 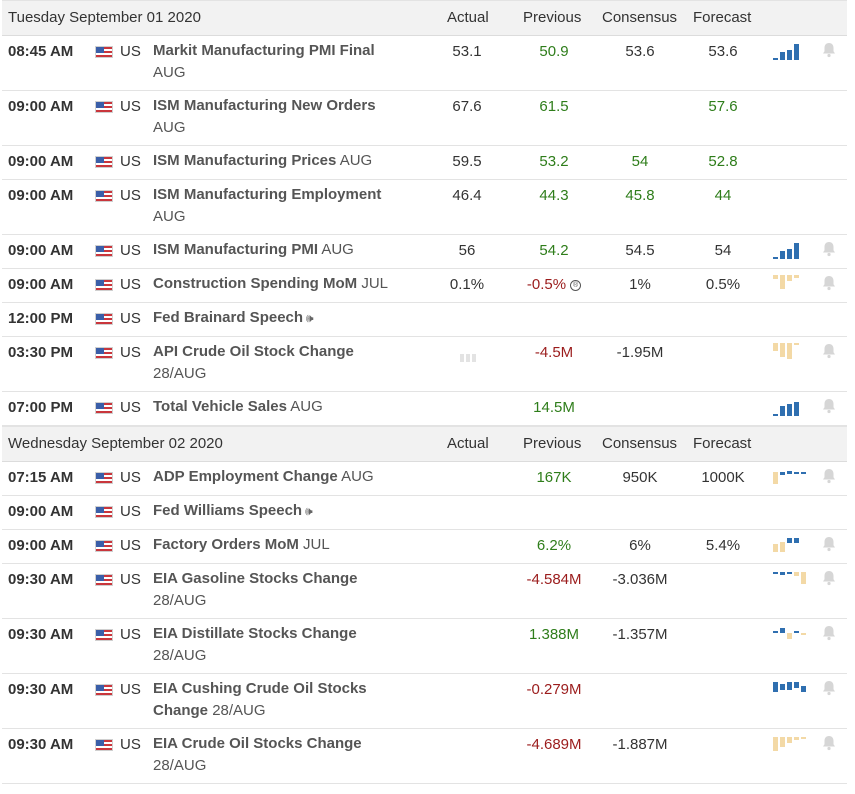 What do you see at coordinates (554, 250) in the screenshot?
I see `previous-value: 54.2` at bounding box center [554, 250].